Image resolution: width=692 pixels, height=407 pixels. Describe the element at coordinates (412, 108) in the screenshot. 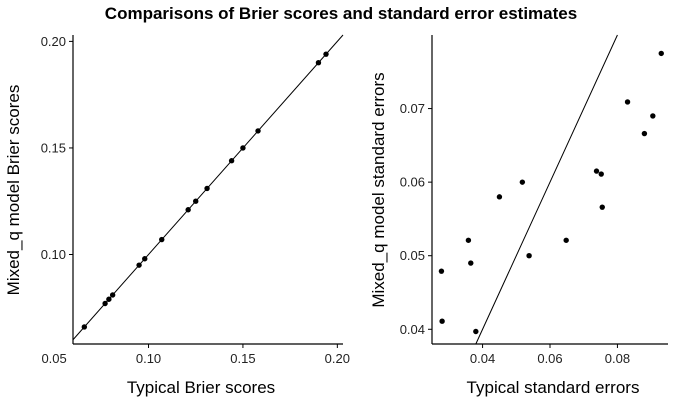

I see `y-tick-label: 0.07` at that location.